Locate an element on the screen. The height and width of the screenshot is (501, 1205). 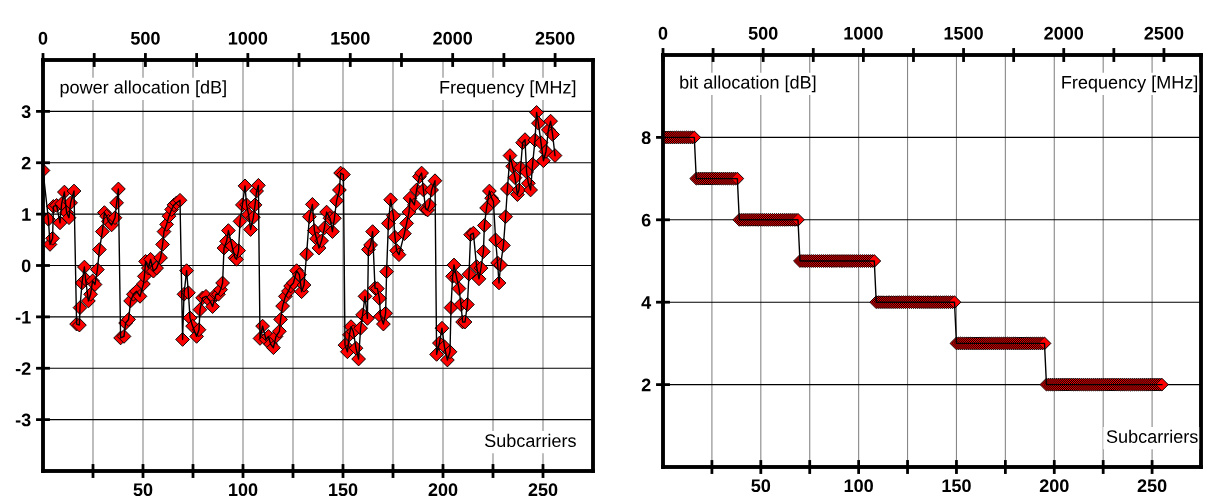
y-tick-label: -3 is located at coordinates (23, 420).